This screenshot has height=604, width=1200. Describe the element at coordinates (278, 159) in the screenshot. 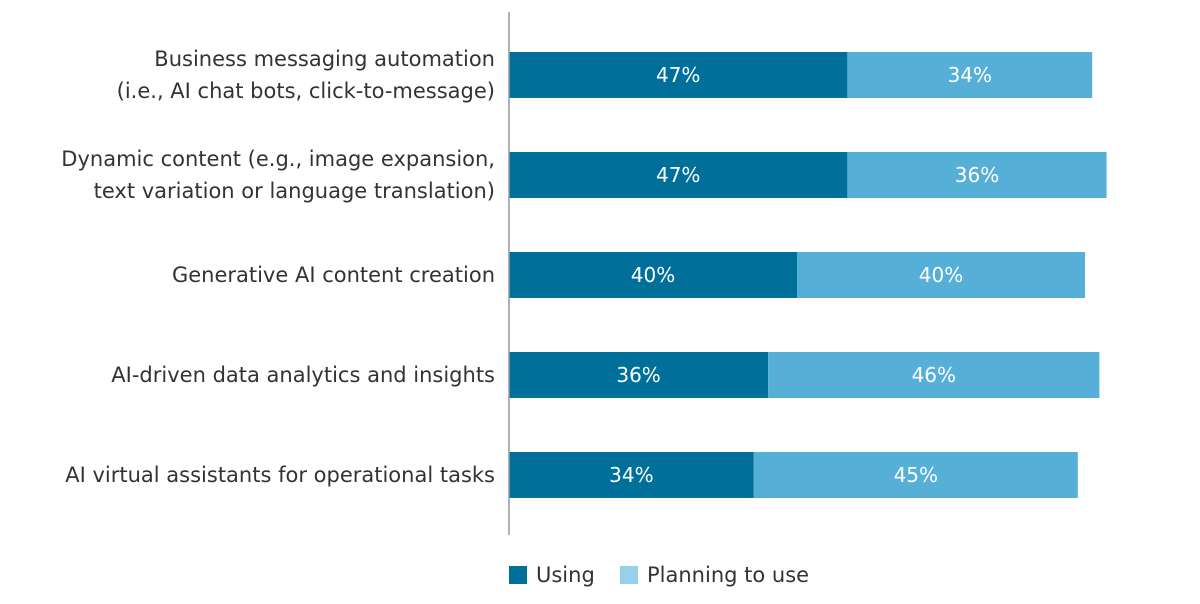

I see `category-label-2-line-1: Dynamic content (e.g., image expansion,` at that location.